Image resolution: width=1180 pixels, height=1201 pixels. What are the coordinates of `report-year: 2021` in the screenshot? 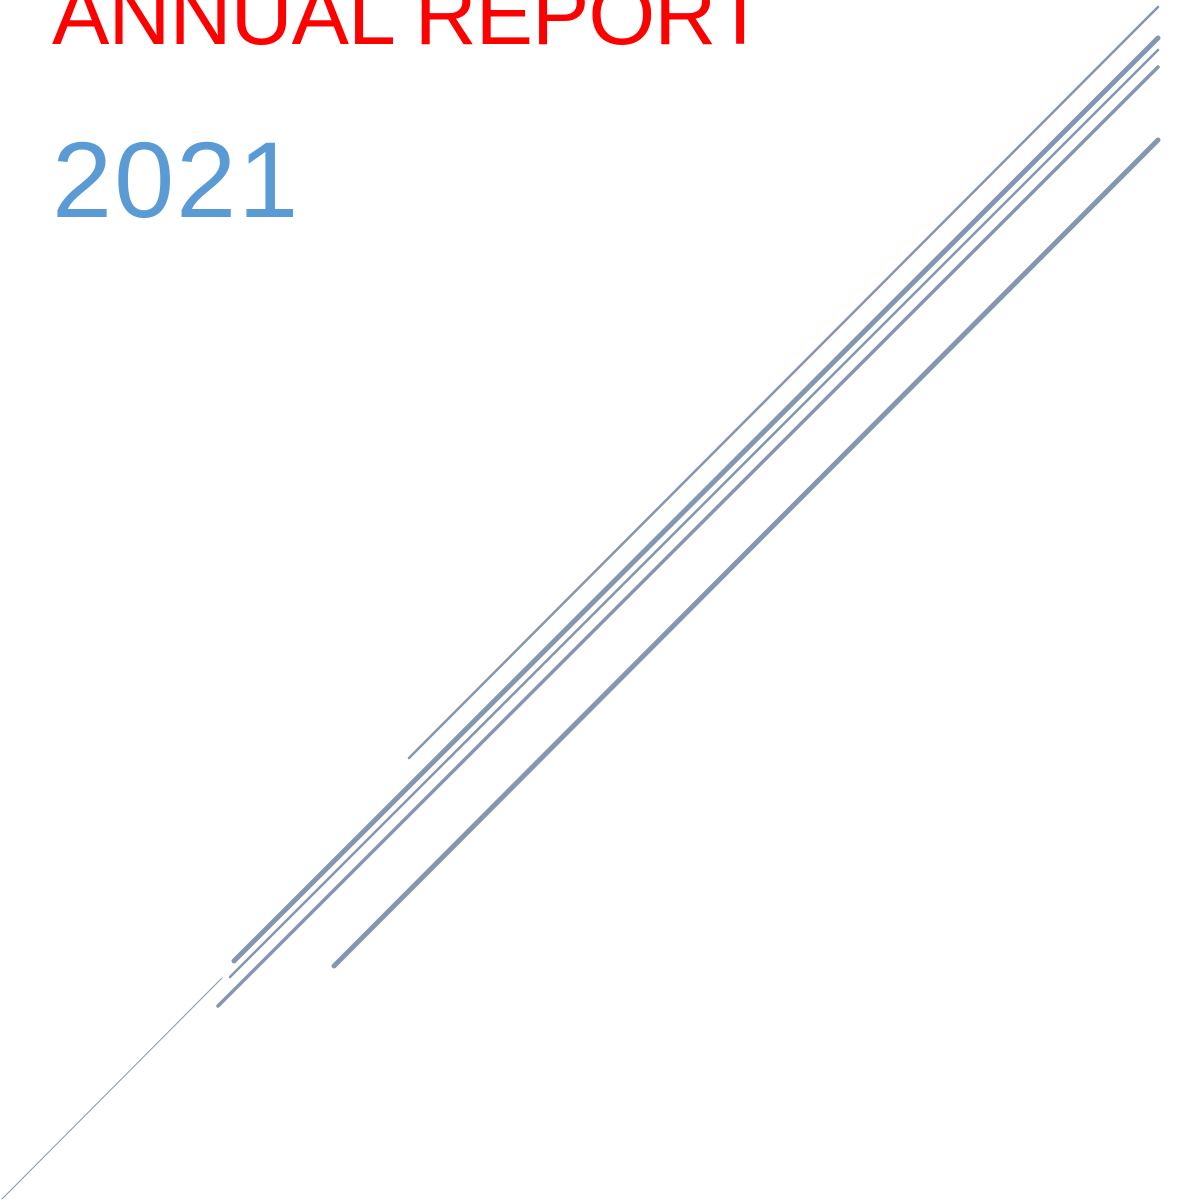 It's located at (176, 179).